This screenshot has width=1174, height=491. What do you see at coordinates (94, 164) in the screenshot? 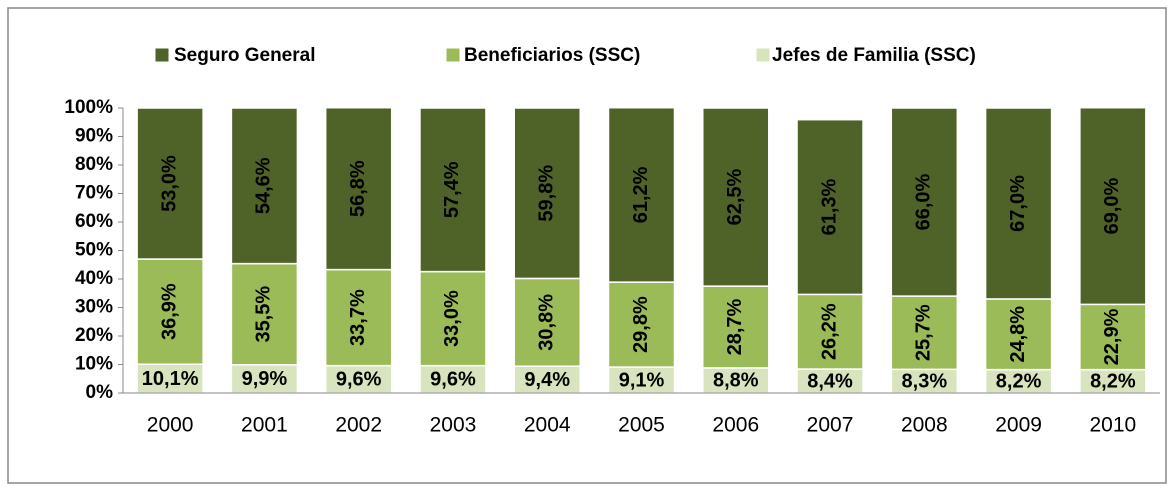
I see `y-tick-label: 80%` at bounding box center [94, 164].